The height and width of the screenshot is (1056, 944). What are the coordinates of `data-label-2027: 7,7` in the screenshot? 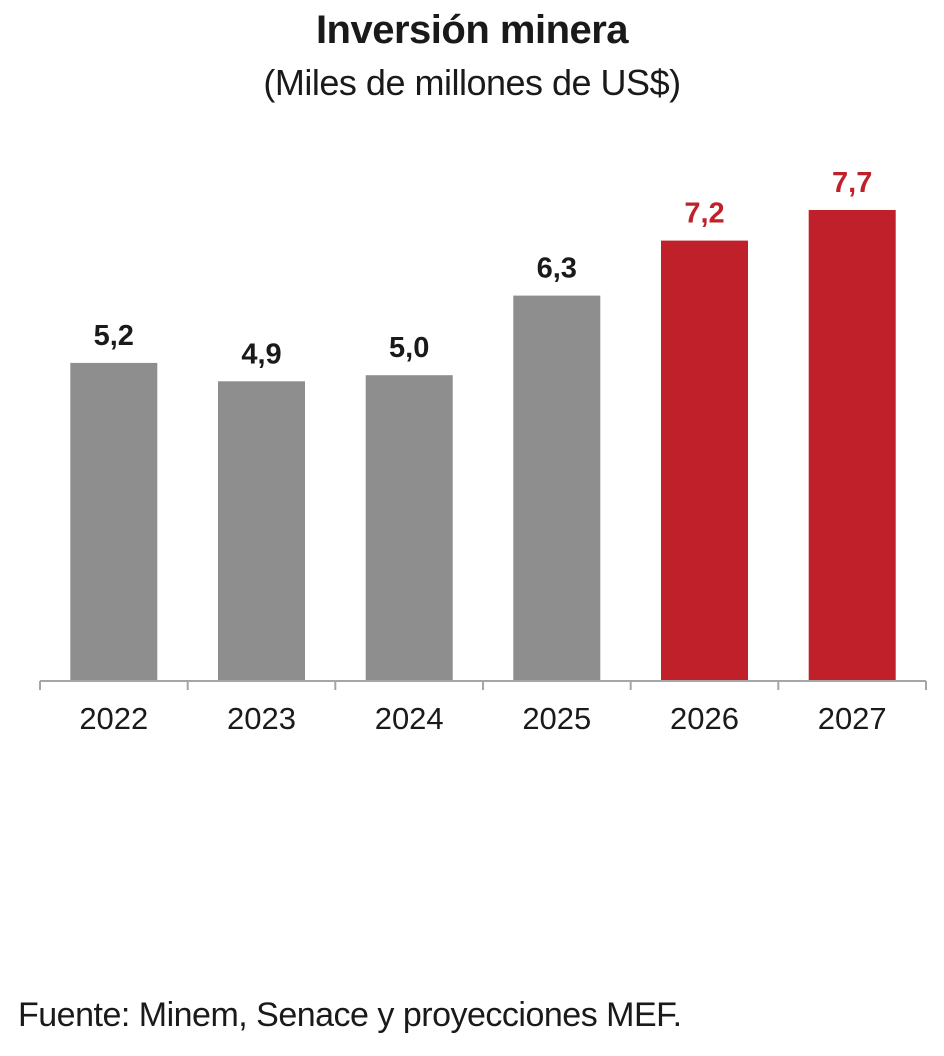 It's located at (852, 183).